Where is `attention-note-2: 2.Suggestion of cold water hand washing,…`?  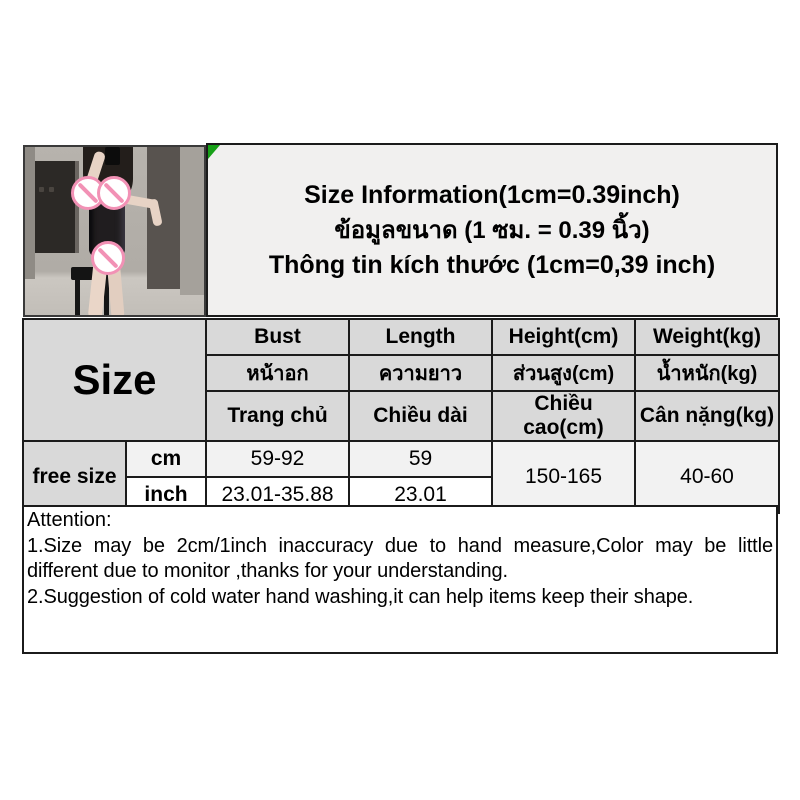
attention-note-2: 2.Suggestion of cold water hand washing,… is located at coordinates (360, 596).